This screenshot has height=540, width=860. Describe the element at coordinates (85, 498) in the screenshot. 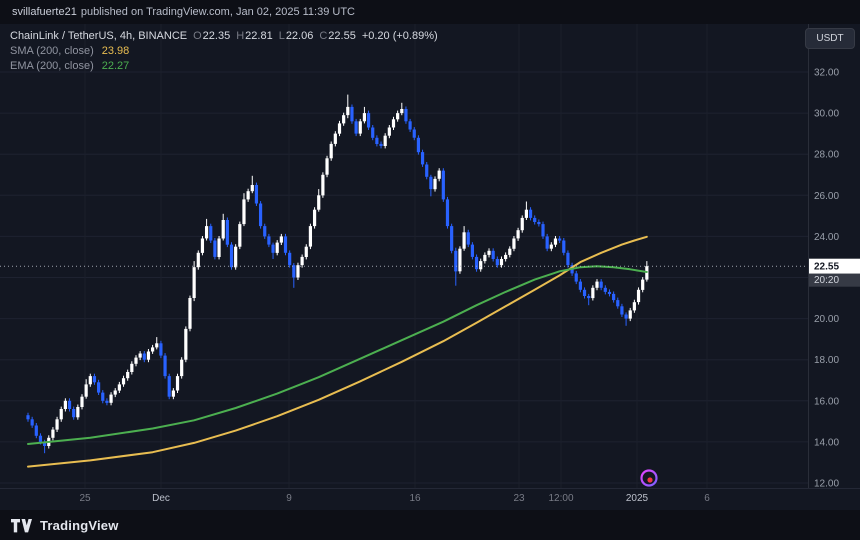

I see `time-axis-label: 25` at that location.